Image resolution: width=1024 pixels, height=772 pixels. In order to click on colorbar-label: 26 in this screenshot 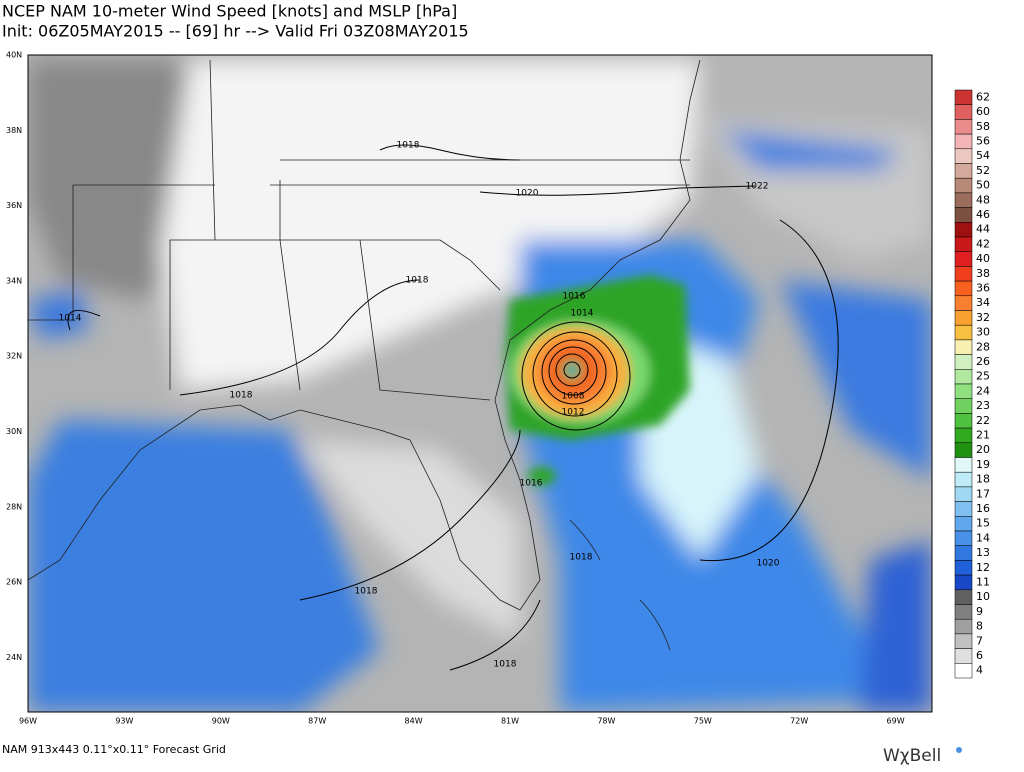, I will do `click(983, 361)`.